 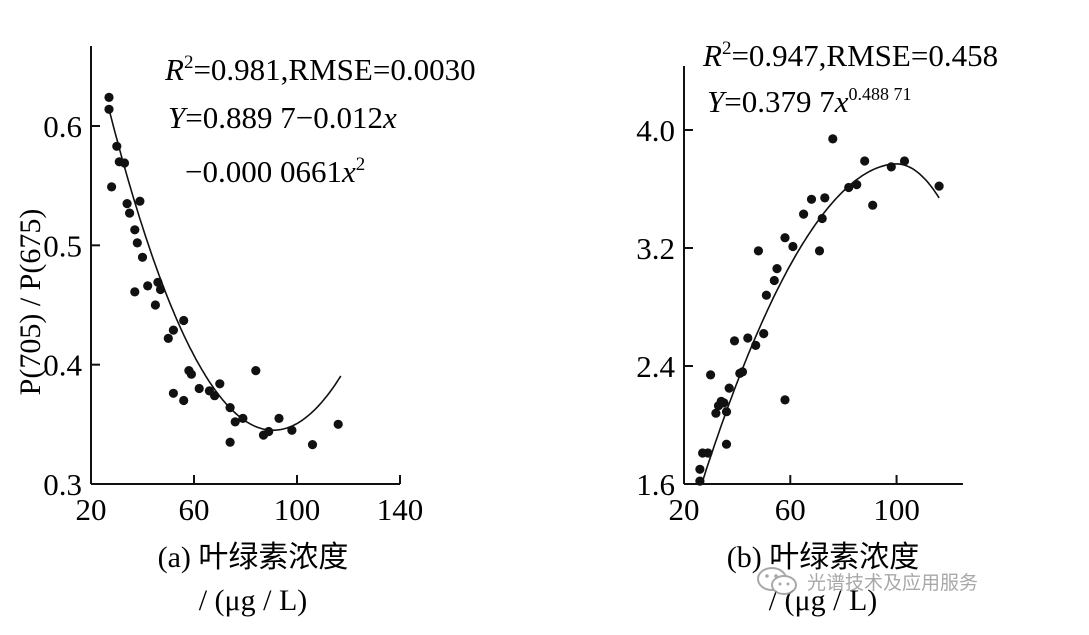 What do you see at coordinates (334, 69) in the screenshot?
I see `panel-a-r2-rest: =0.981,RMSE=0.0030` at bounding box center [334, 69].